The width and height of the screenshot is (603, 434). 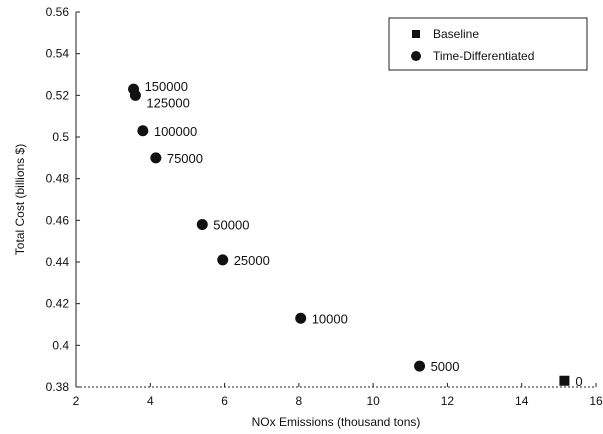 What do you see at coordinates (58, 262) in the screenshot?
I see `y-tick-label: 0.44` at bounding box center [58, 262].